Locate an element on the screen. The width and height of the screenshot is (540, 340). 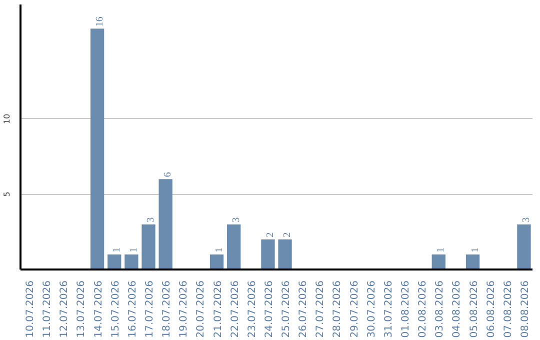
x-tick-label: 10.07.2026 is located at coordinates (30, 309).